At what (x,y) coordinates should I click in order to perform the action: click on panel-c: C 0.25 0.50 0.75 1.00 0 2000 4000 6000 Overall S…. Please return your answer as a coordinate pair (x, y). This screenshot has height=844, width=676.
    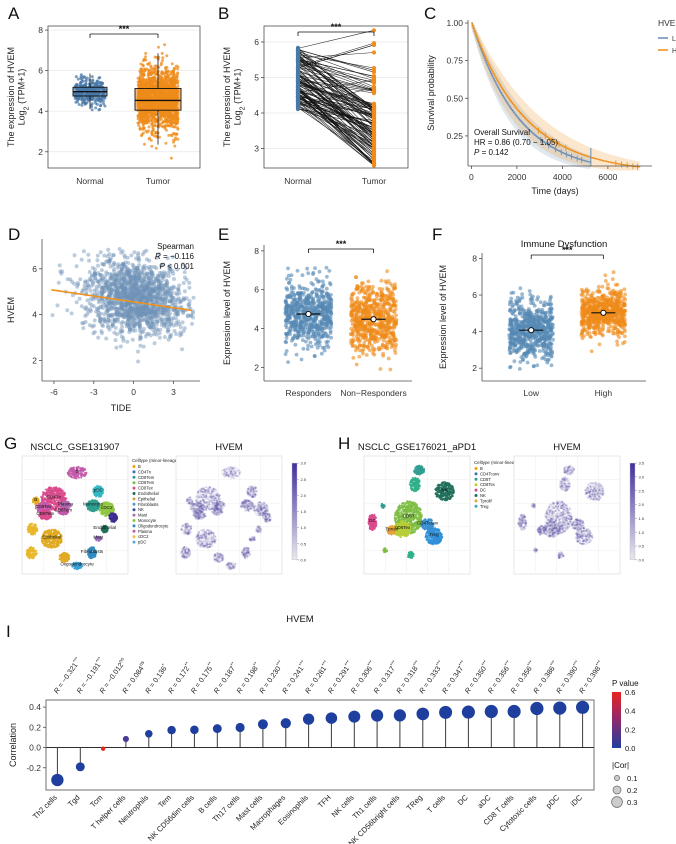
    Looking at the image, I should click on (548, 107).